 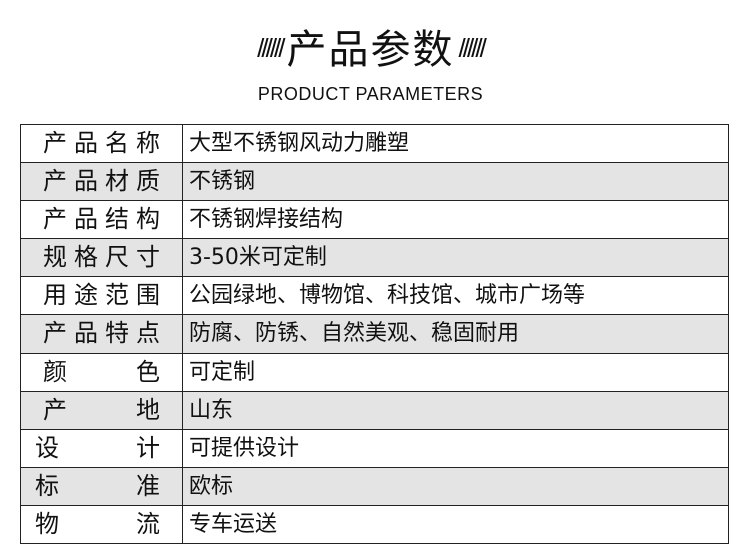 I want to click on subtitle: PRODUCT PARAMETERS, so click(x=370, y=94).